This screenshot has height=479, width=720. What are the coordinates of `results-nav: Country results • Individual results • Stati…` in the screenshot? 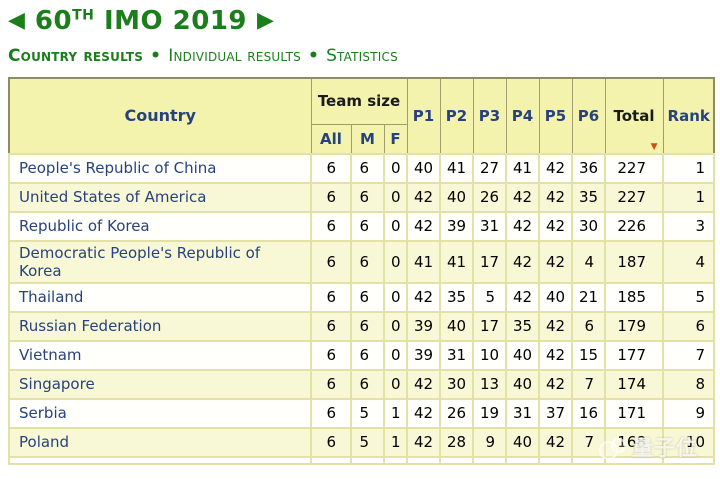 It's located at (360, 56).